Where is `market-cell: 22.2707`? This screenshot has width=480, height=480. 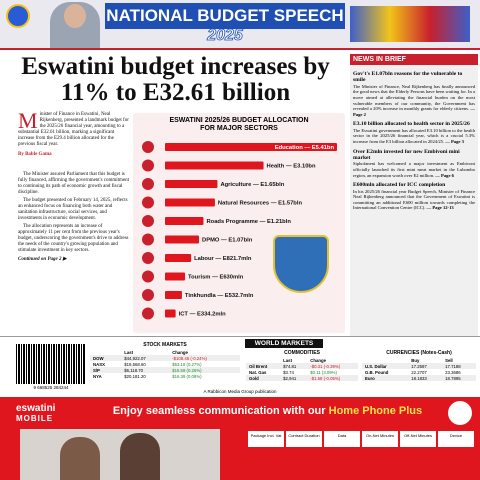
market-cell: 22.2707 is located at coordinates (419, 372).